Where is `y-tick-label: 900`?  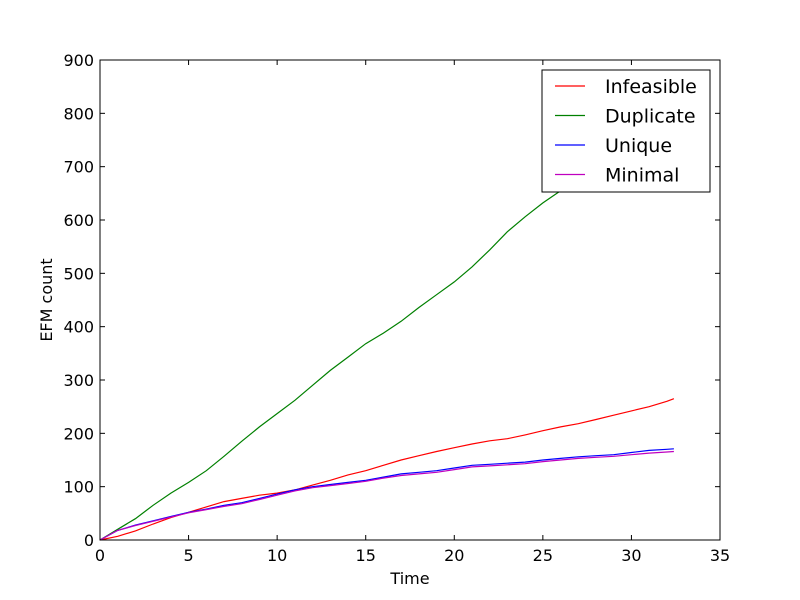
y-tick-label: 900 is located at coordinates (78, 60).